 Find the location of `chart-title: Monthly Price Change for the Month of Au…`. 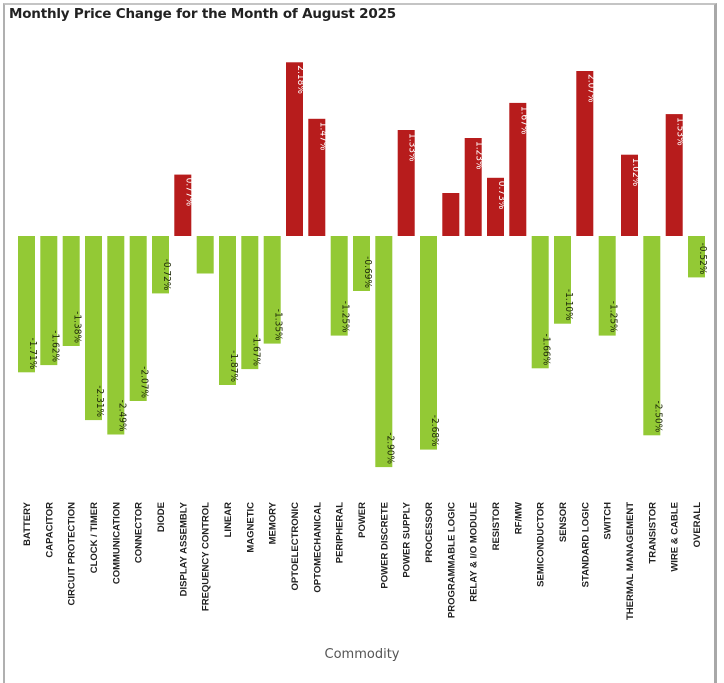

chart-title: Monthly Price Change for the Month of Au… is located at coordinates (202, 14).